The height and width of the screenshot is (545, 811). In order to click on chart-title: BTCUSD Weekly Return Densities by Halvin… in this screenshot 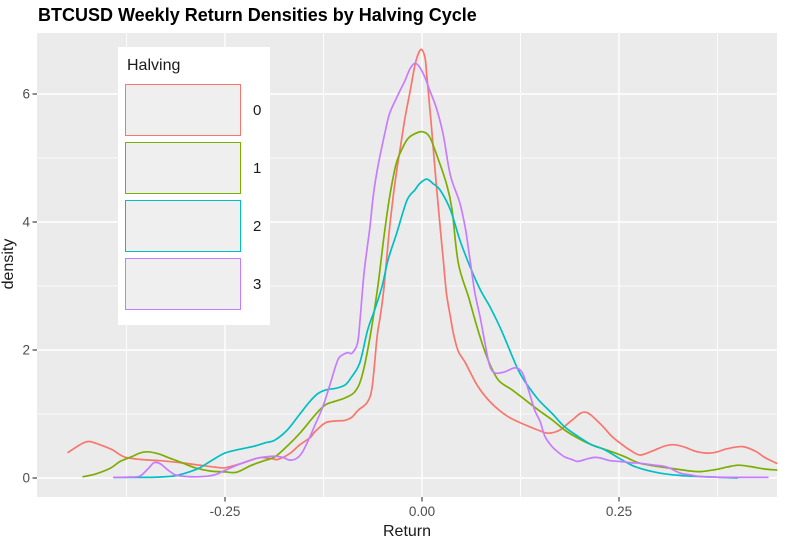, I will do `click(257, 15)`.